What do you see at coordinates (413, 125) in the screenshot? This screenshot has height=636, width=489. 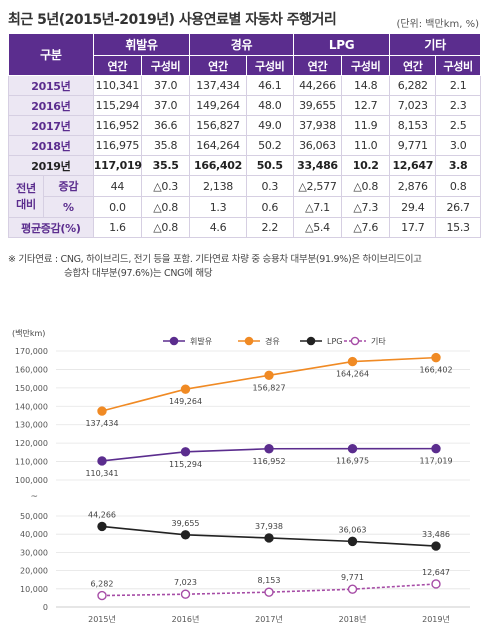 I see `table-cell: 8,153` at bounding box center [413, 125].